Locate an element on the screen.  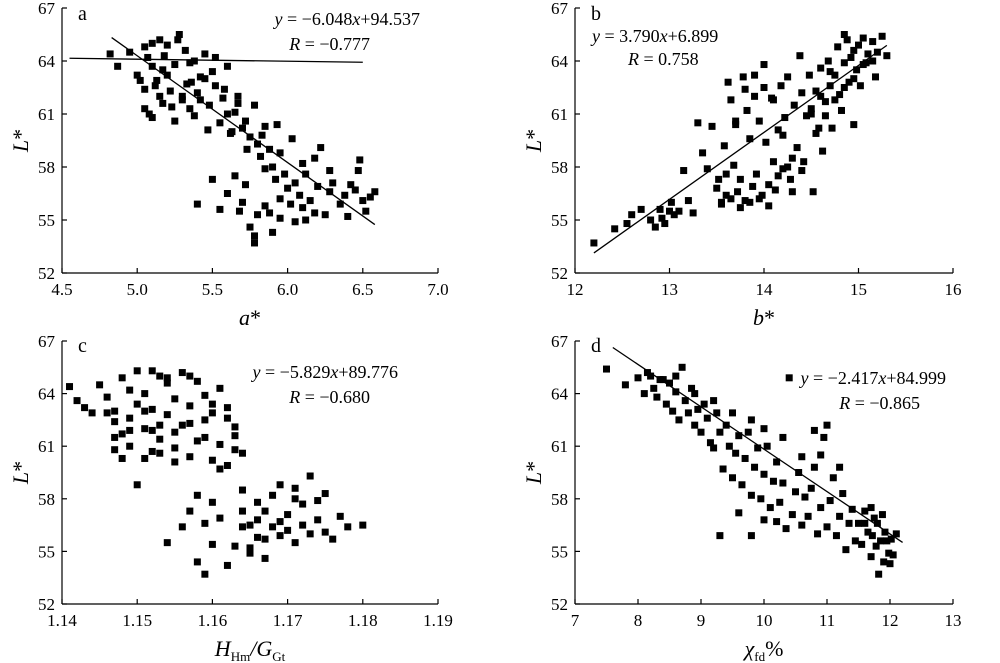
x-tick-label: 13 is located at coordinates (669, 289).